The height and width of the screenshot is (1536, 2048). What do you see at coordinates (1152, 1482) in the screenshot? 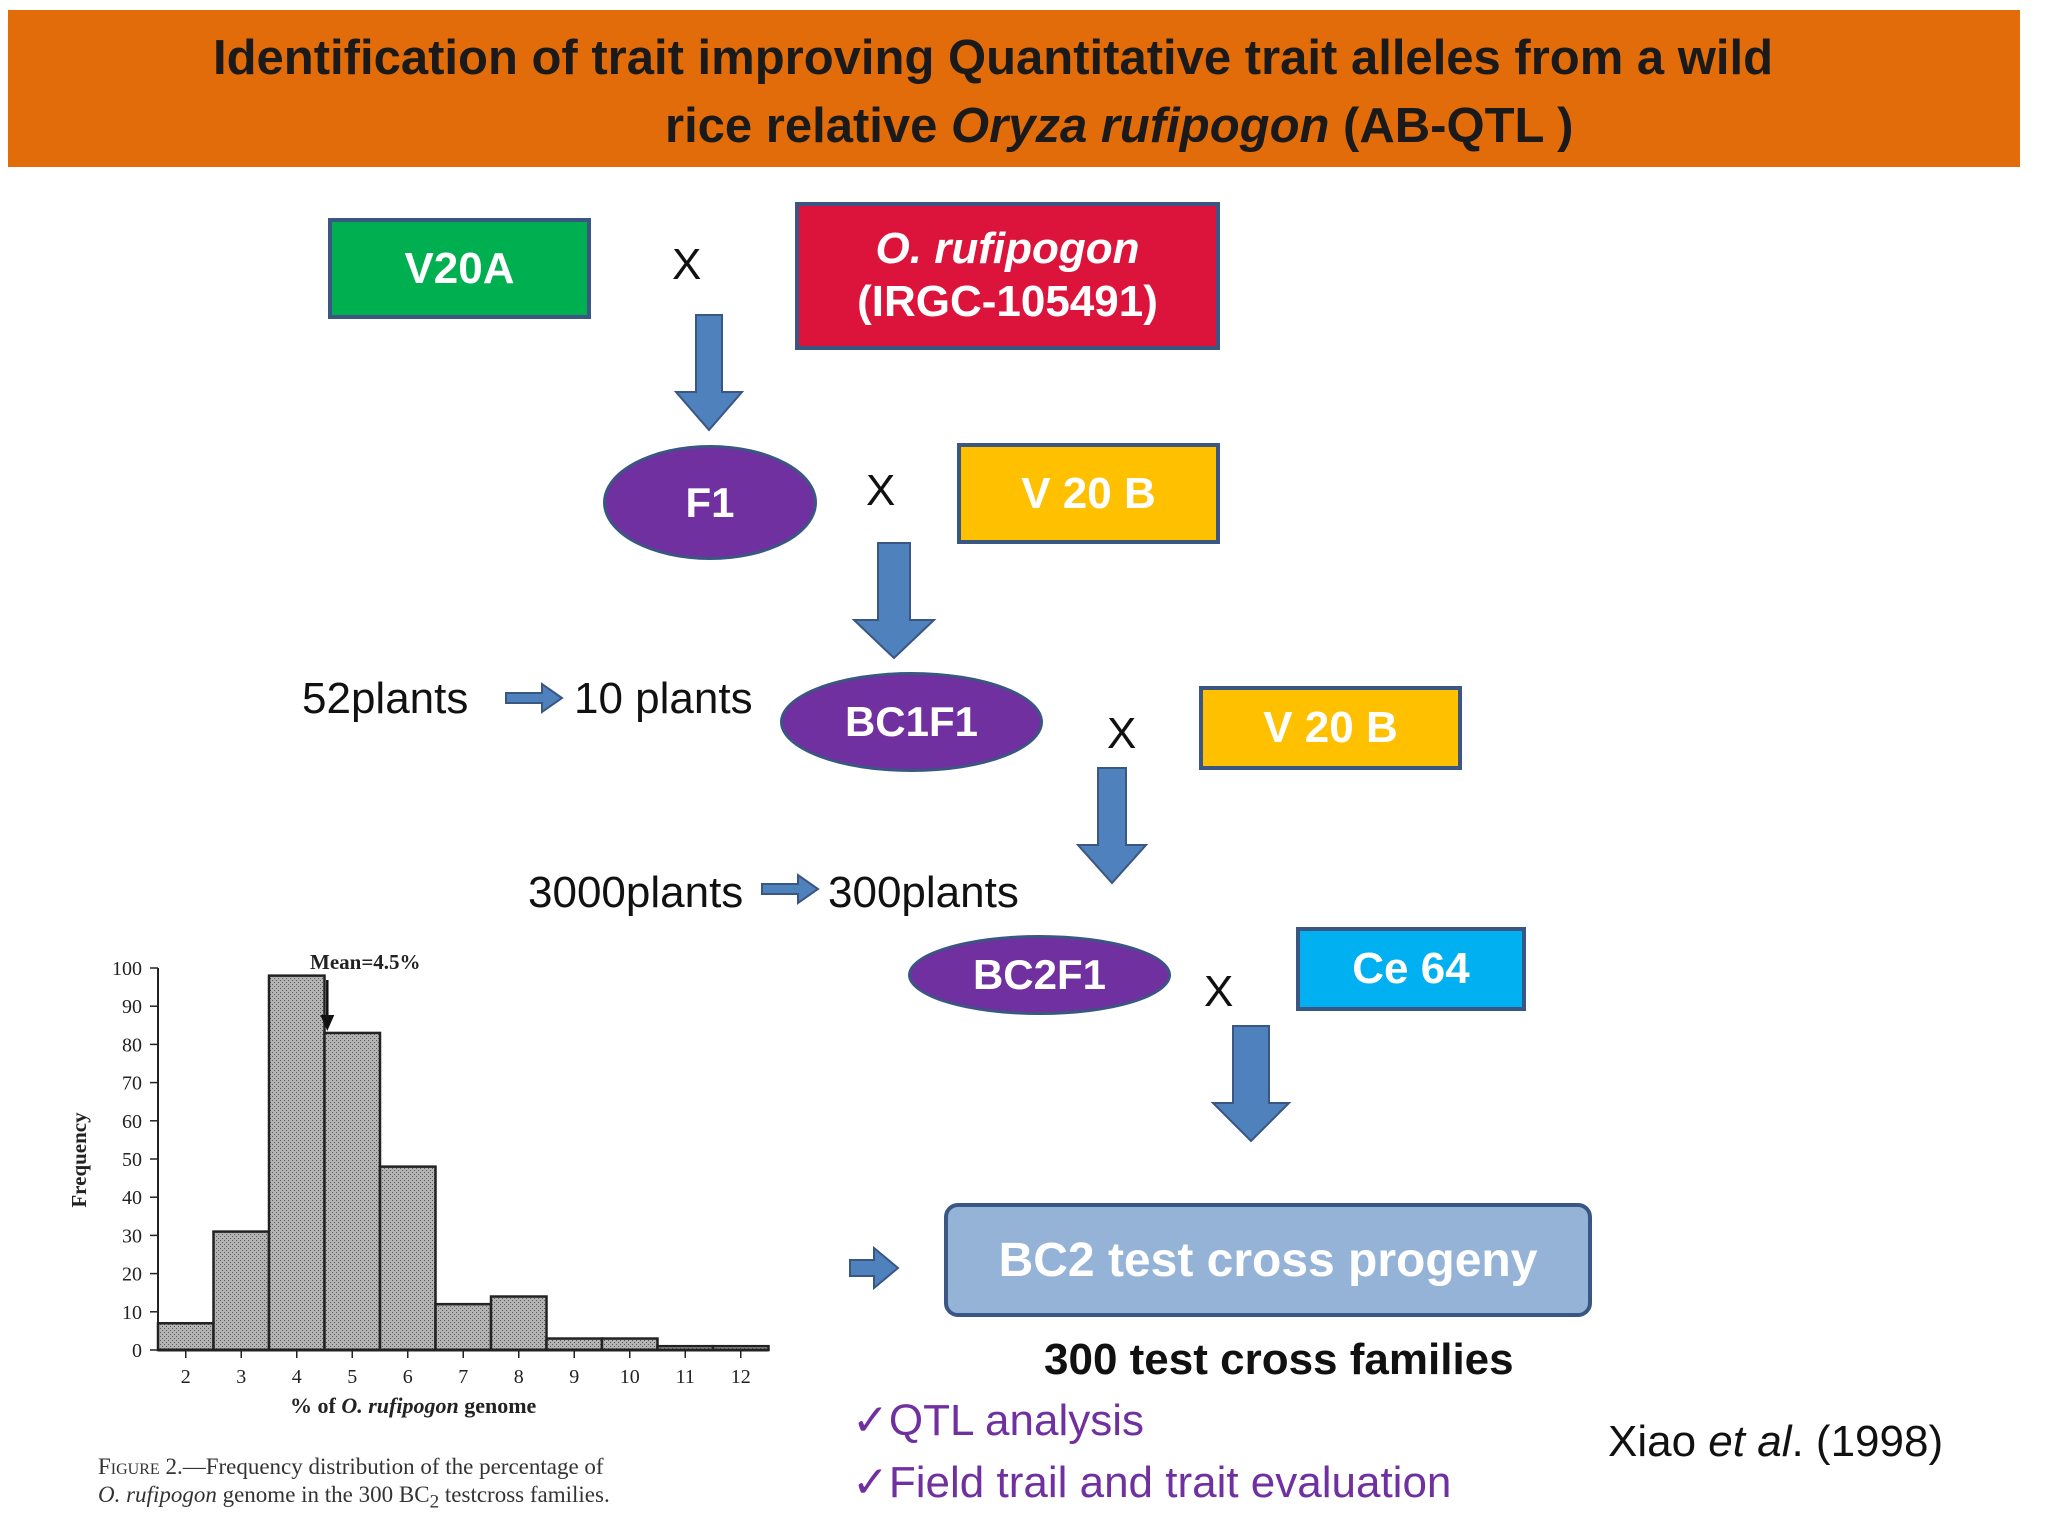
I see `check-field: ✓Field trail and trait evaluation` at bounding box center [1152, 1482].